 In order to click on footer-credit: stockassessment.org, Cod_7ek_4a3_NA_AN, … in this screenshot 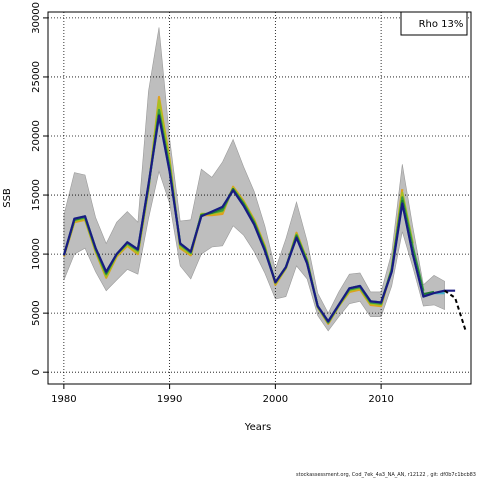, I will do `click(386, 475)`.